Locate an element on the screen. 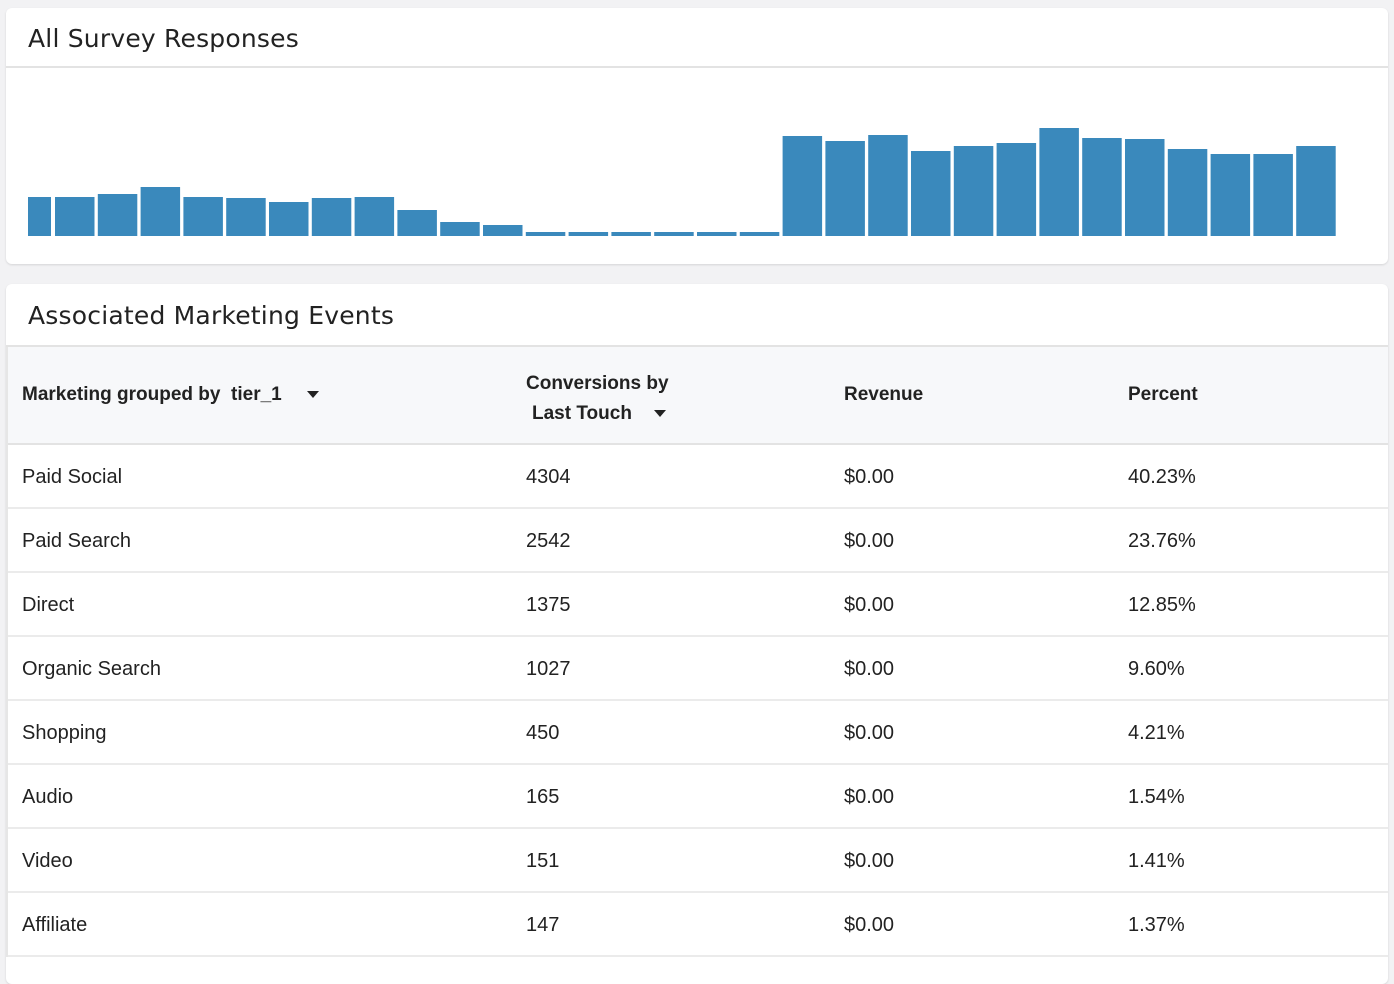 This screenshot has width=1394, height=984. conversions-cell: 450 is located at coordinates (543, 733).